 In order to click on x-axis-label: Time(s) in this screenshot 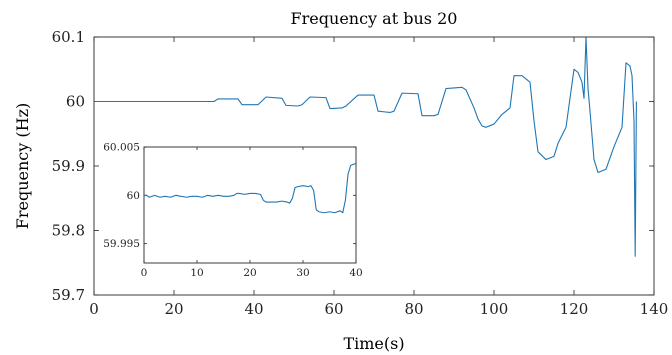, I will do `click(373, 343)`.